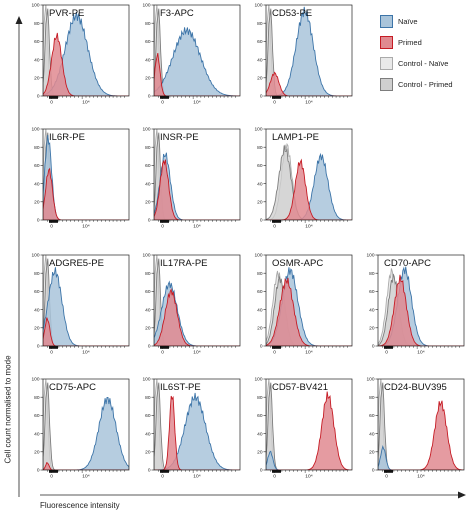 The width and height of the screenshot is (474, 511). I want to click on panel-cd70-apc: CD70-APC 0 20 40 60 80 100 0 10⁴, so click(415, 304).